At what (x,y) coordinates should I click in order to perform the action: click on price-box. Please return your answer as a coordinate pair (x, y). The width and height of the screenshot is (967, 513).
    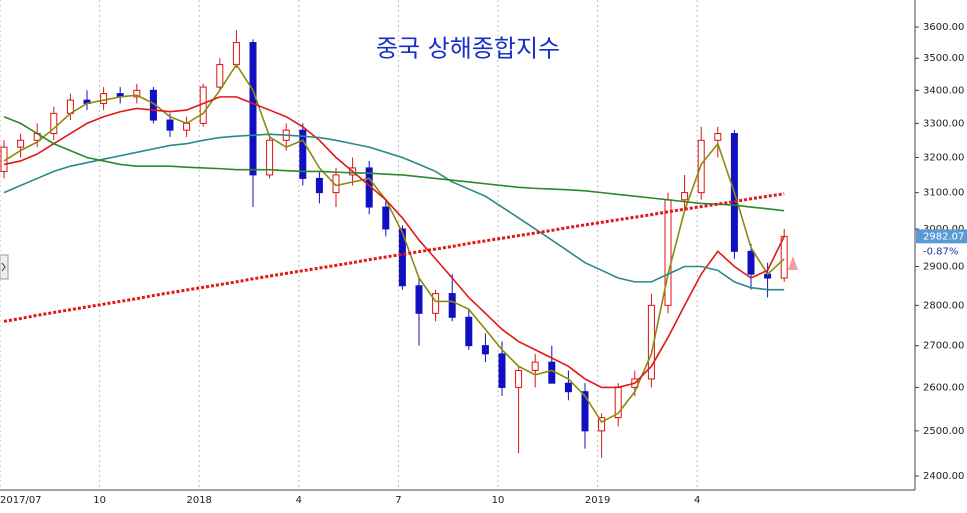
    Looking at the image, I should click on (941, 236).